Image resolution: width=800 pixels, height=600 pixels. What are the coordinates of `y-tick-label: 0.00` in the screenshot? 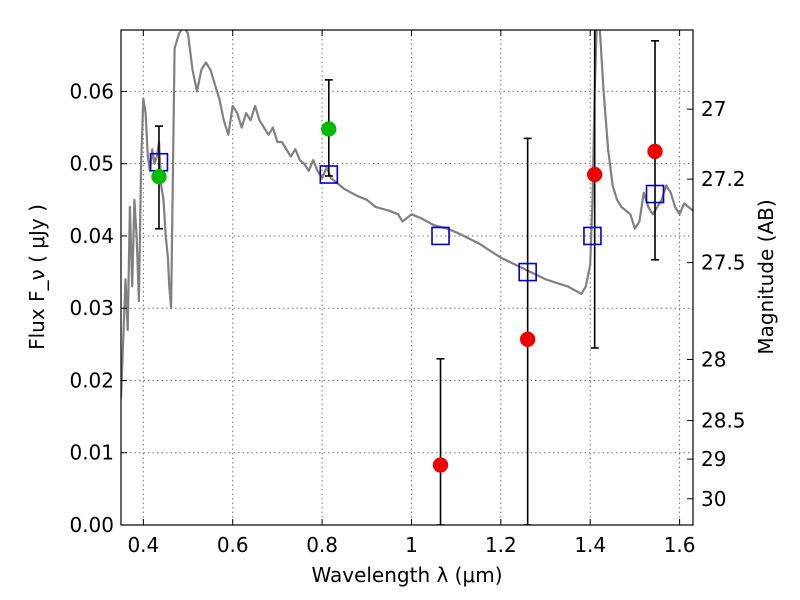 It's located at (91, 525).